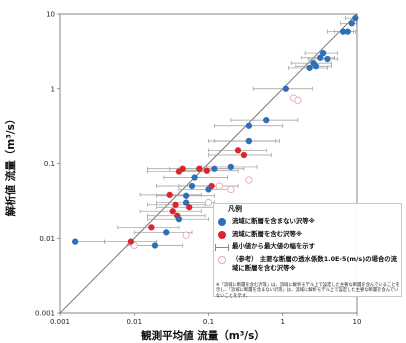 The width and height of the screenshot is (406, 343). Describe the element at coordinates (235, 209) in the screenshot. I see `legend-title: 凡例` at that location.